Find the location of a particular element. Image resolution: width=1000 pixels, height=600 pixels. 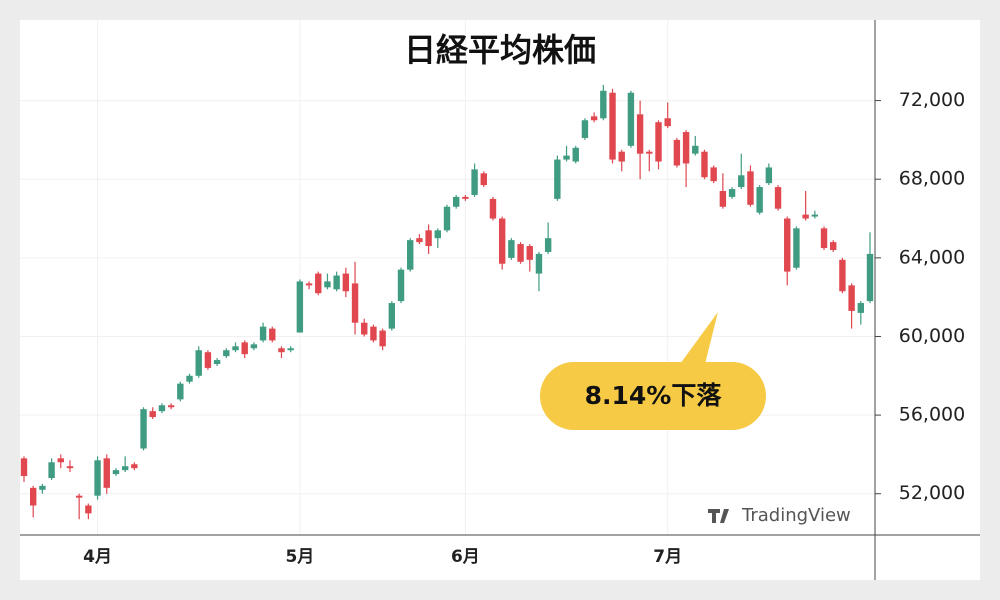

y-tick-label: 56,000 is located at coordinates (932, 415).